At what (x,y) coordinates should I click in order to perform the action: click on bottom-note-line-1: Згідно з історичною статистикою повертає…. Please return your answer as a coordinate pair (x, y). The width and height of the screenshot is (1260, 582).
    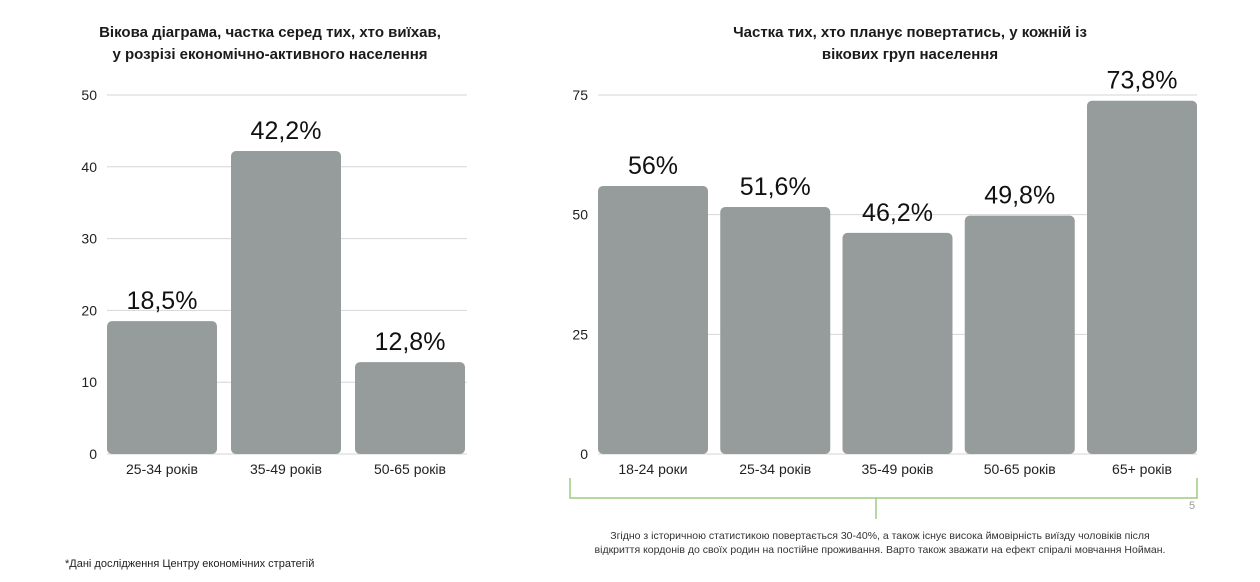
    Looking at the image, I should click on (880, 536).